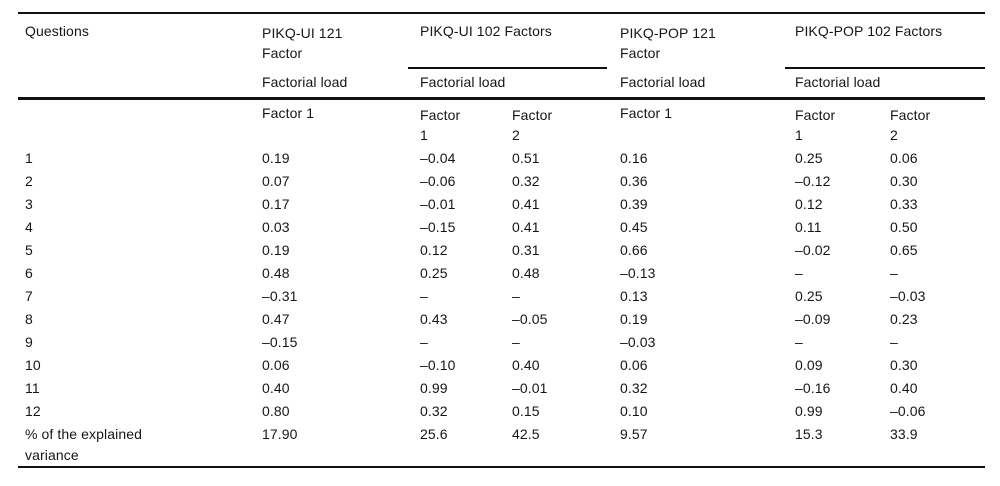 The image size is (1000, 486). I want to click on table-cell: 0.39, so click(634, 204).